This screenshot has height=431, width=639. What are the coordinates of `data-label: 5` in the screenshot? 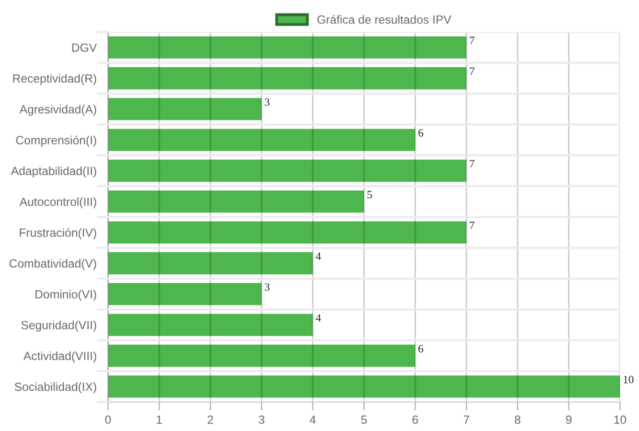 It's located at (369, 194).